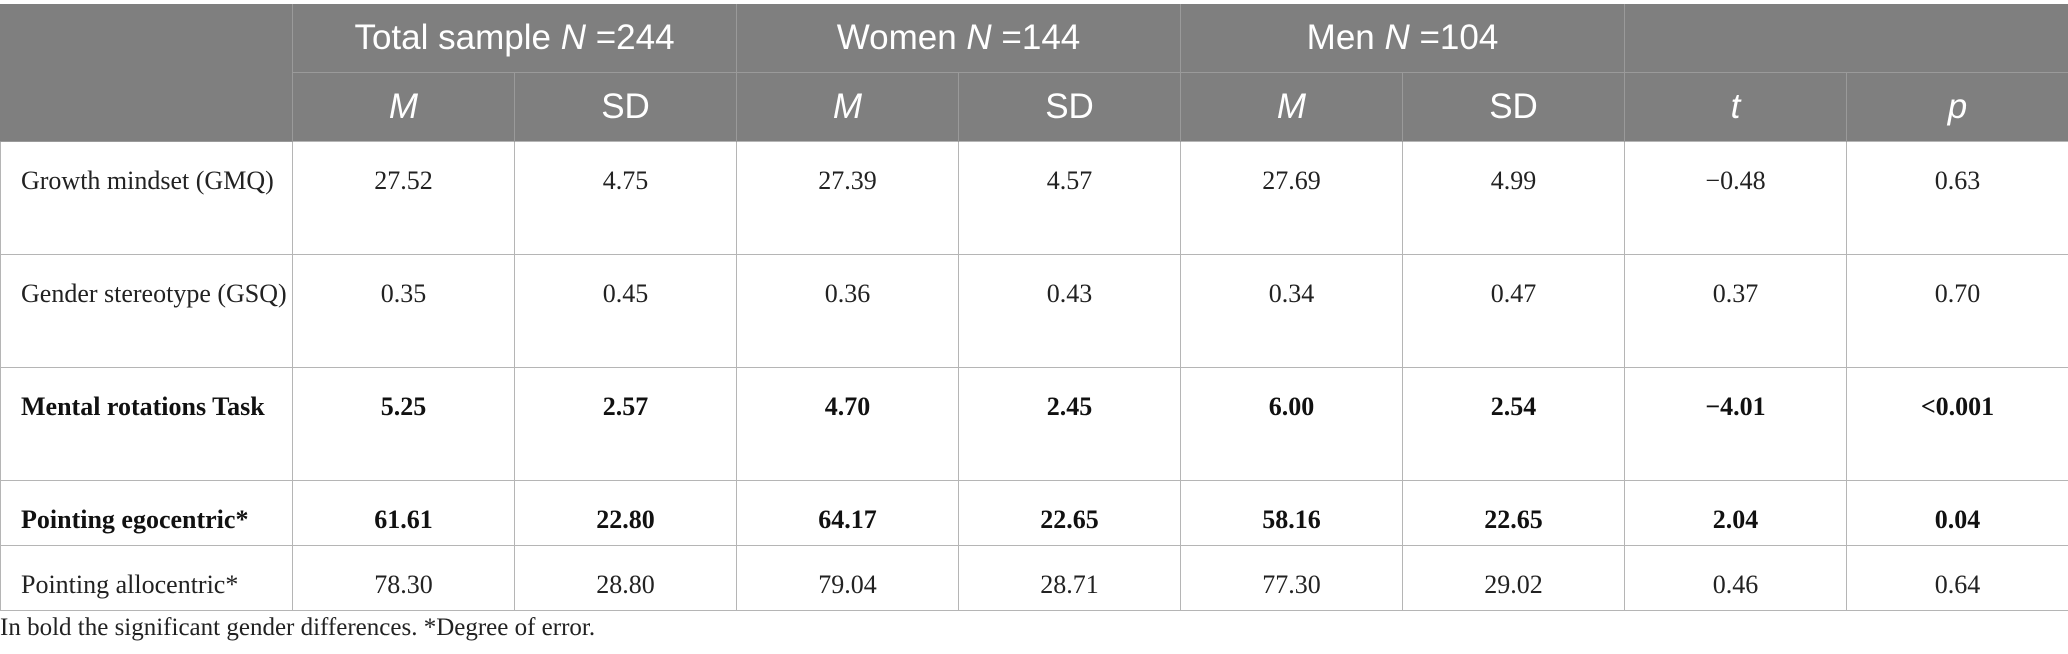  What do you see at coordinates (1069, 424) in the screenshot?
I see `cell-value: 2.45` at bounding box center [1069, 424].